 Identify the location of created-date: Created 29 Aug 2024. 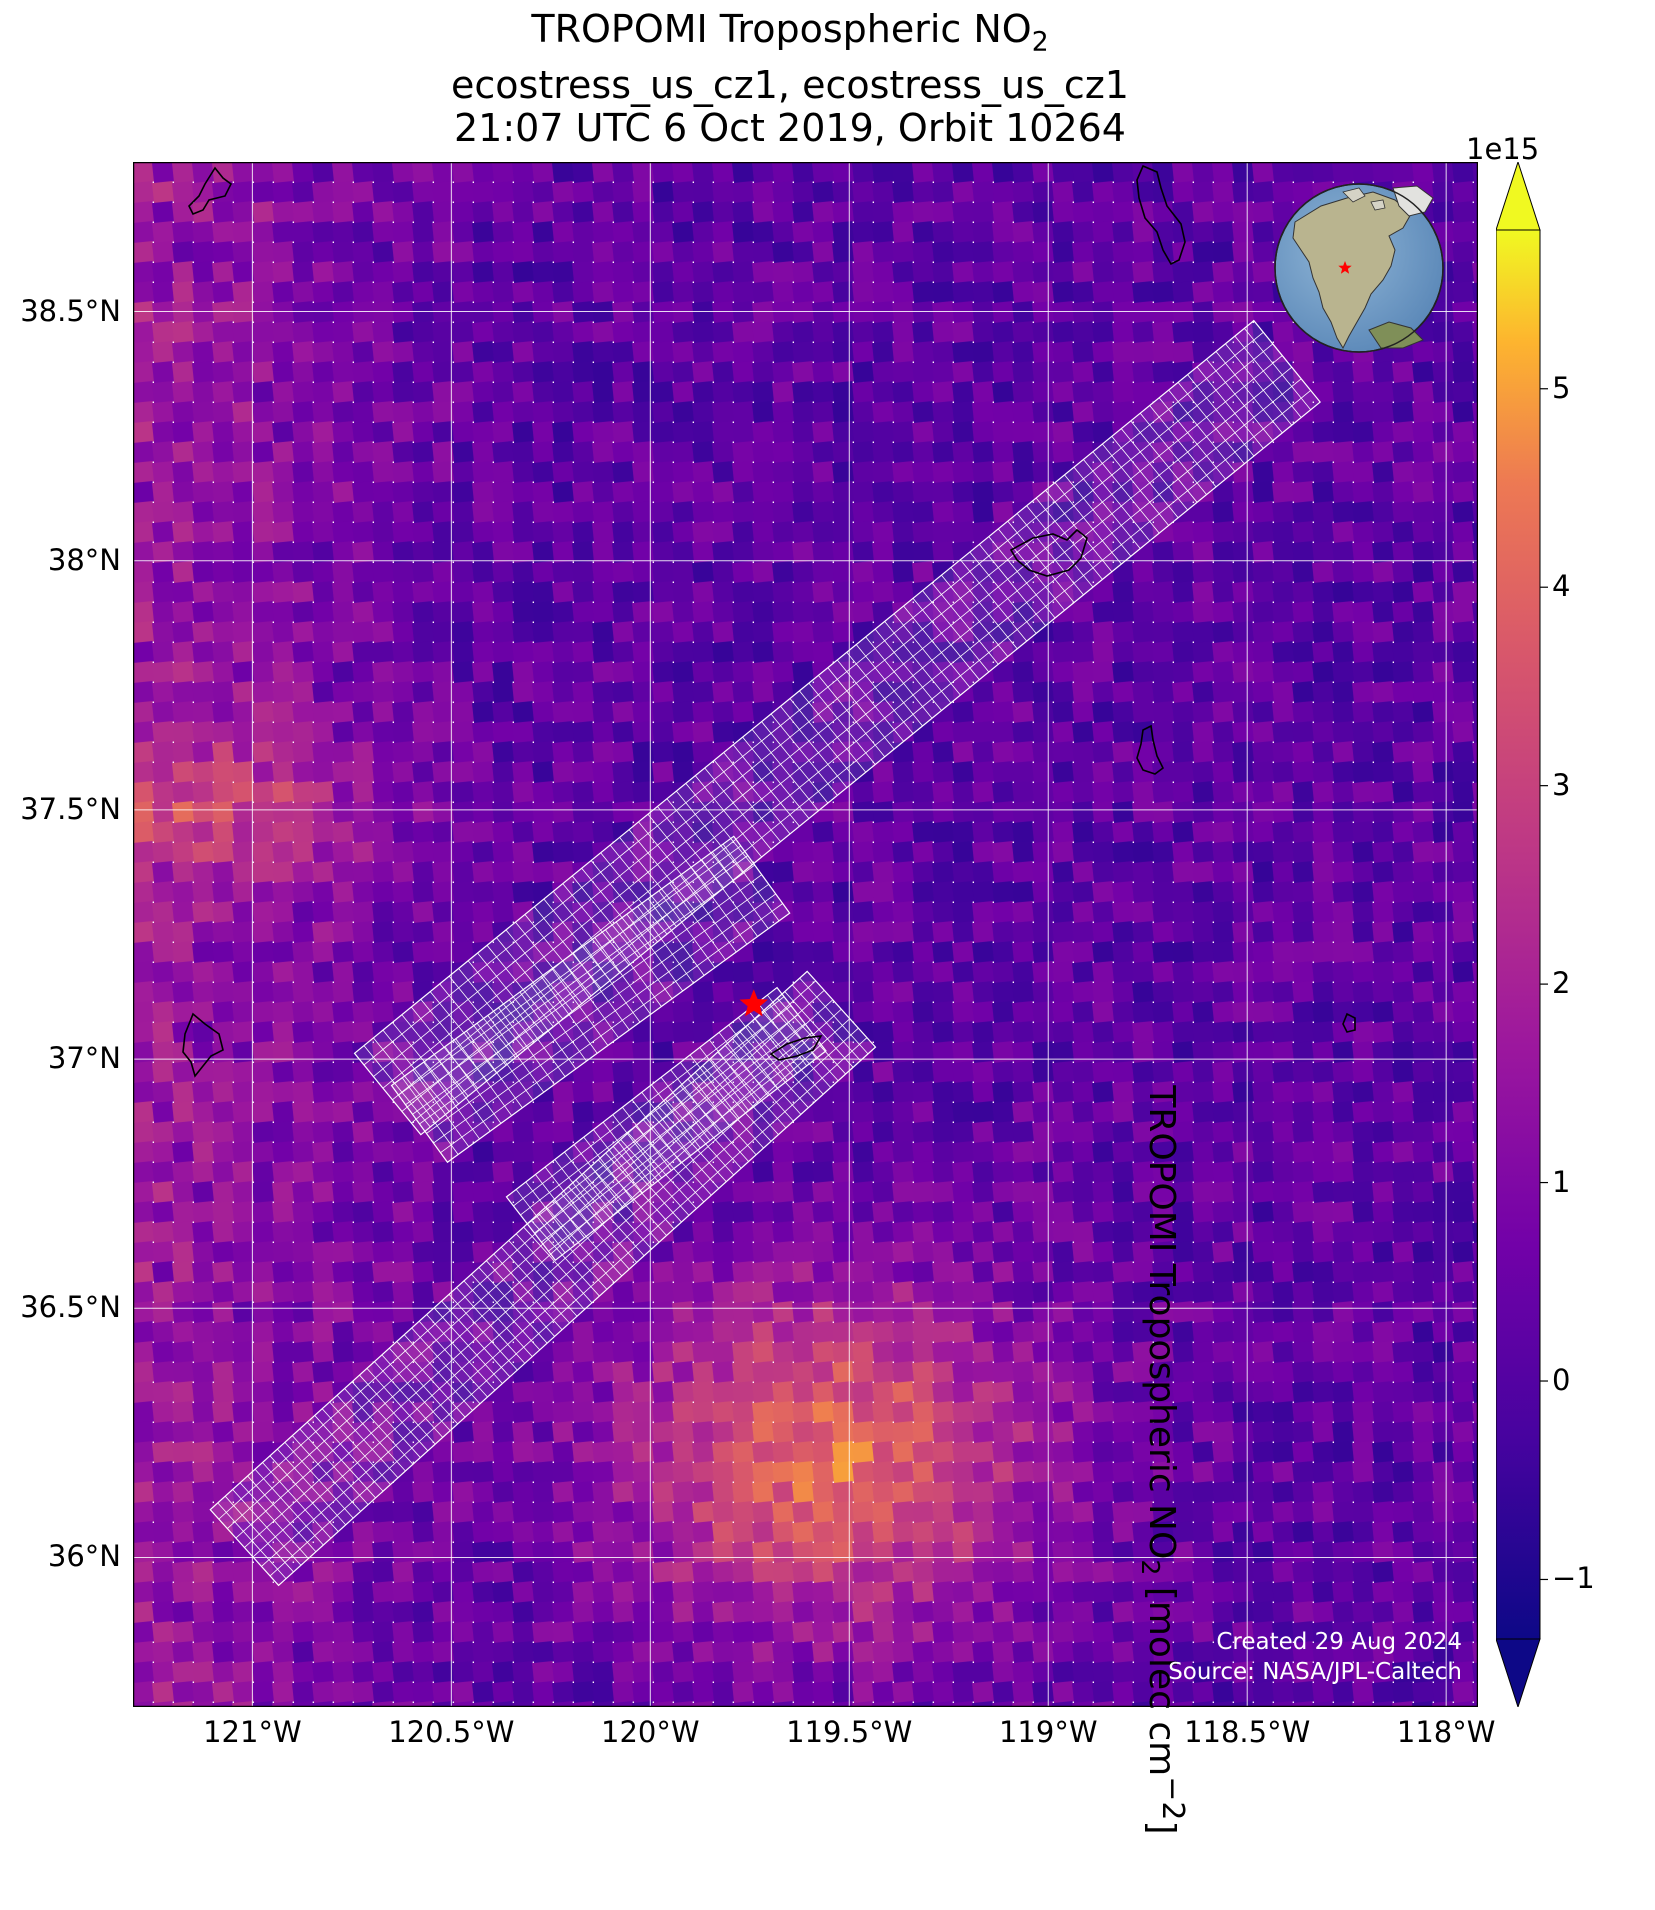
(1315, 1642).